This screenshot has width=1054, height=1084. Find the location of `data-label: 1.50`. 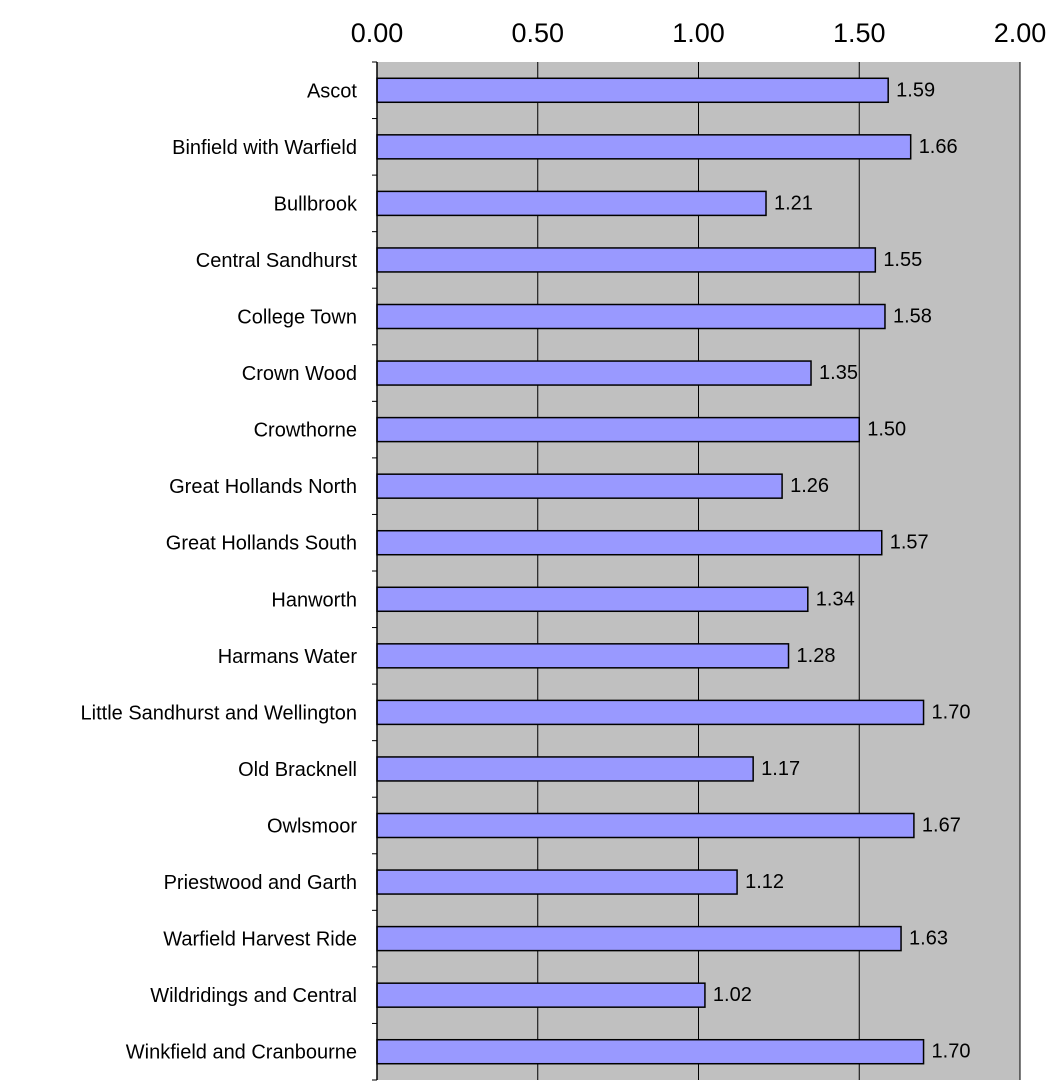

data-label: 1.50 is located at coordinates (886, 430).